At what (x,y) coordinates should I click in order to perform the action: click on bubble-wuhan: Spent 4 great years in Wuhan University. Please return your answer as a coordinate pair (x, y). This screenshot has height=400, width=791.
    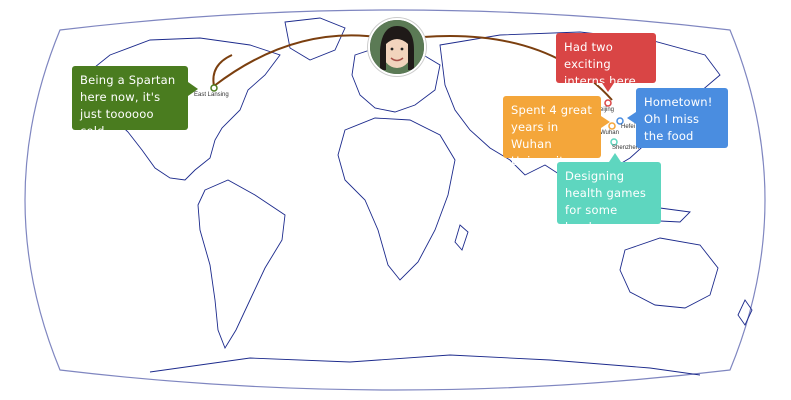
    Looking at the image, I should click on (556, 132).